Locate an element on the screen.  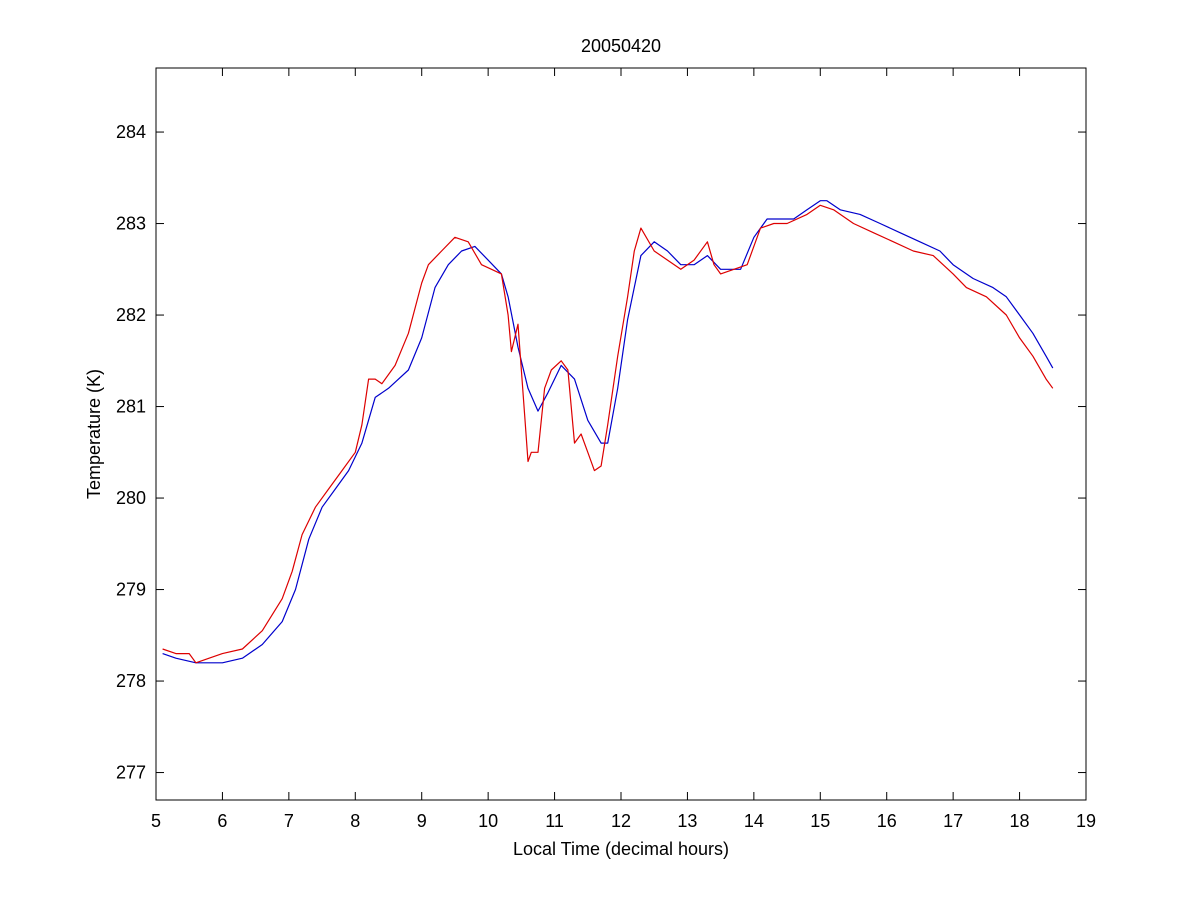
y-tick-label: 284 is located at coordinates (131, 132).